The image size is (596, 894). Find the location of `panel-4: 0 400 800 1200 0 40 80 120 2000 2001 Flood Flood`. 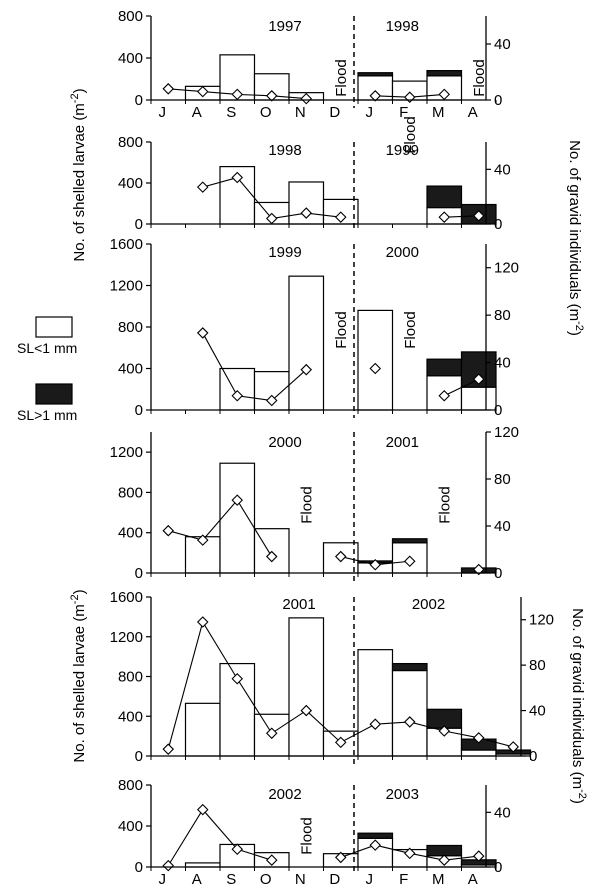

panel-4: 0 400 800 1200 0 40 80 120 2000 2001 Flood Flood is located at coordinates (314, 503).